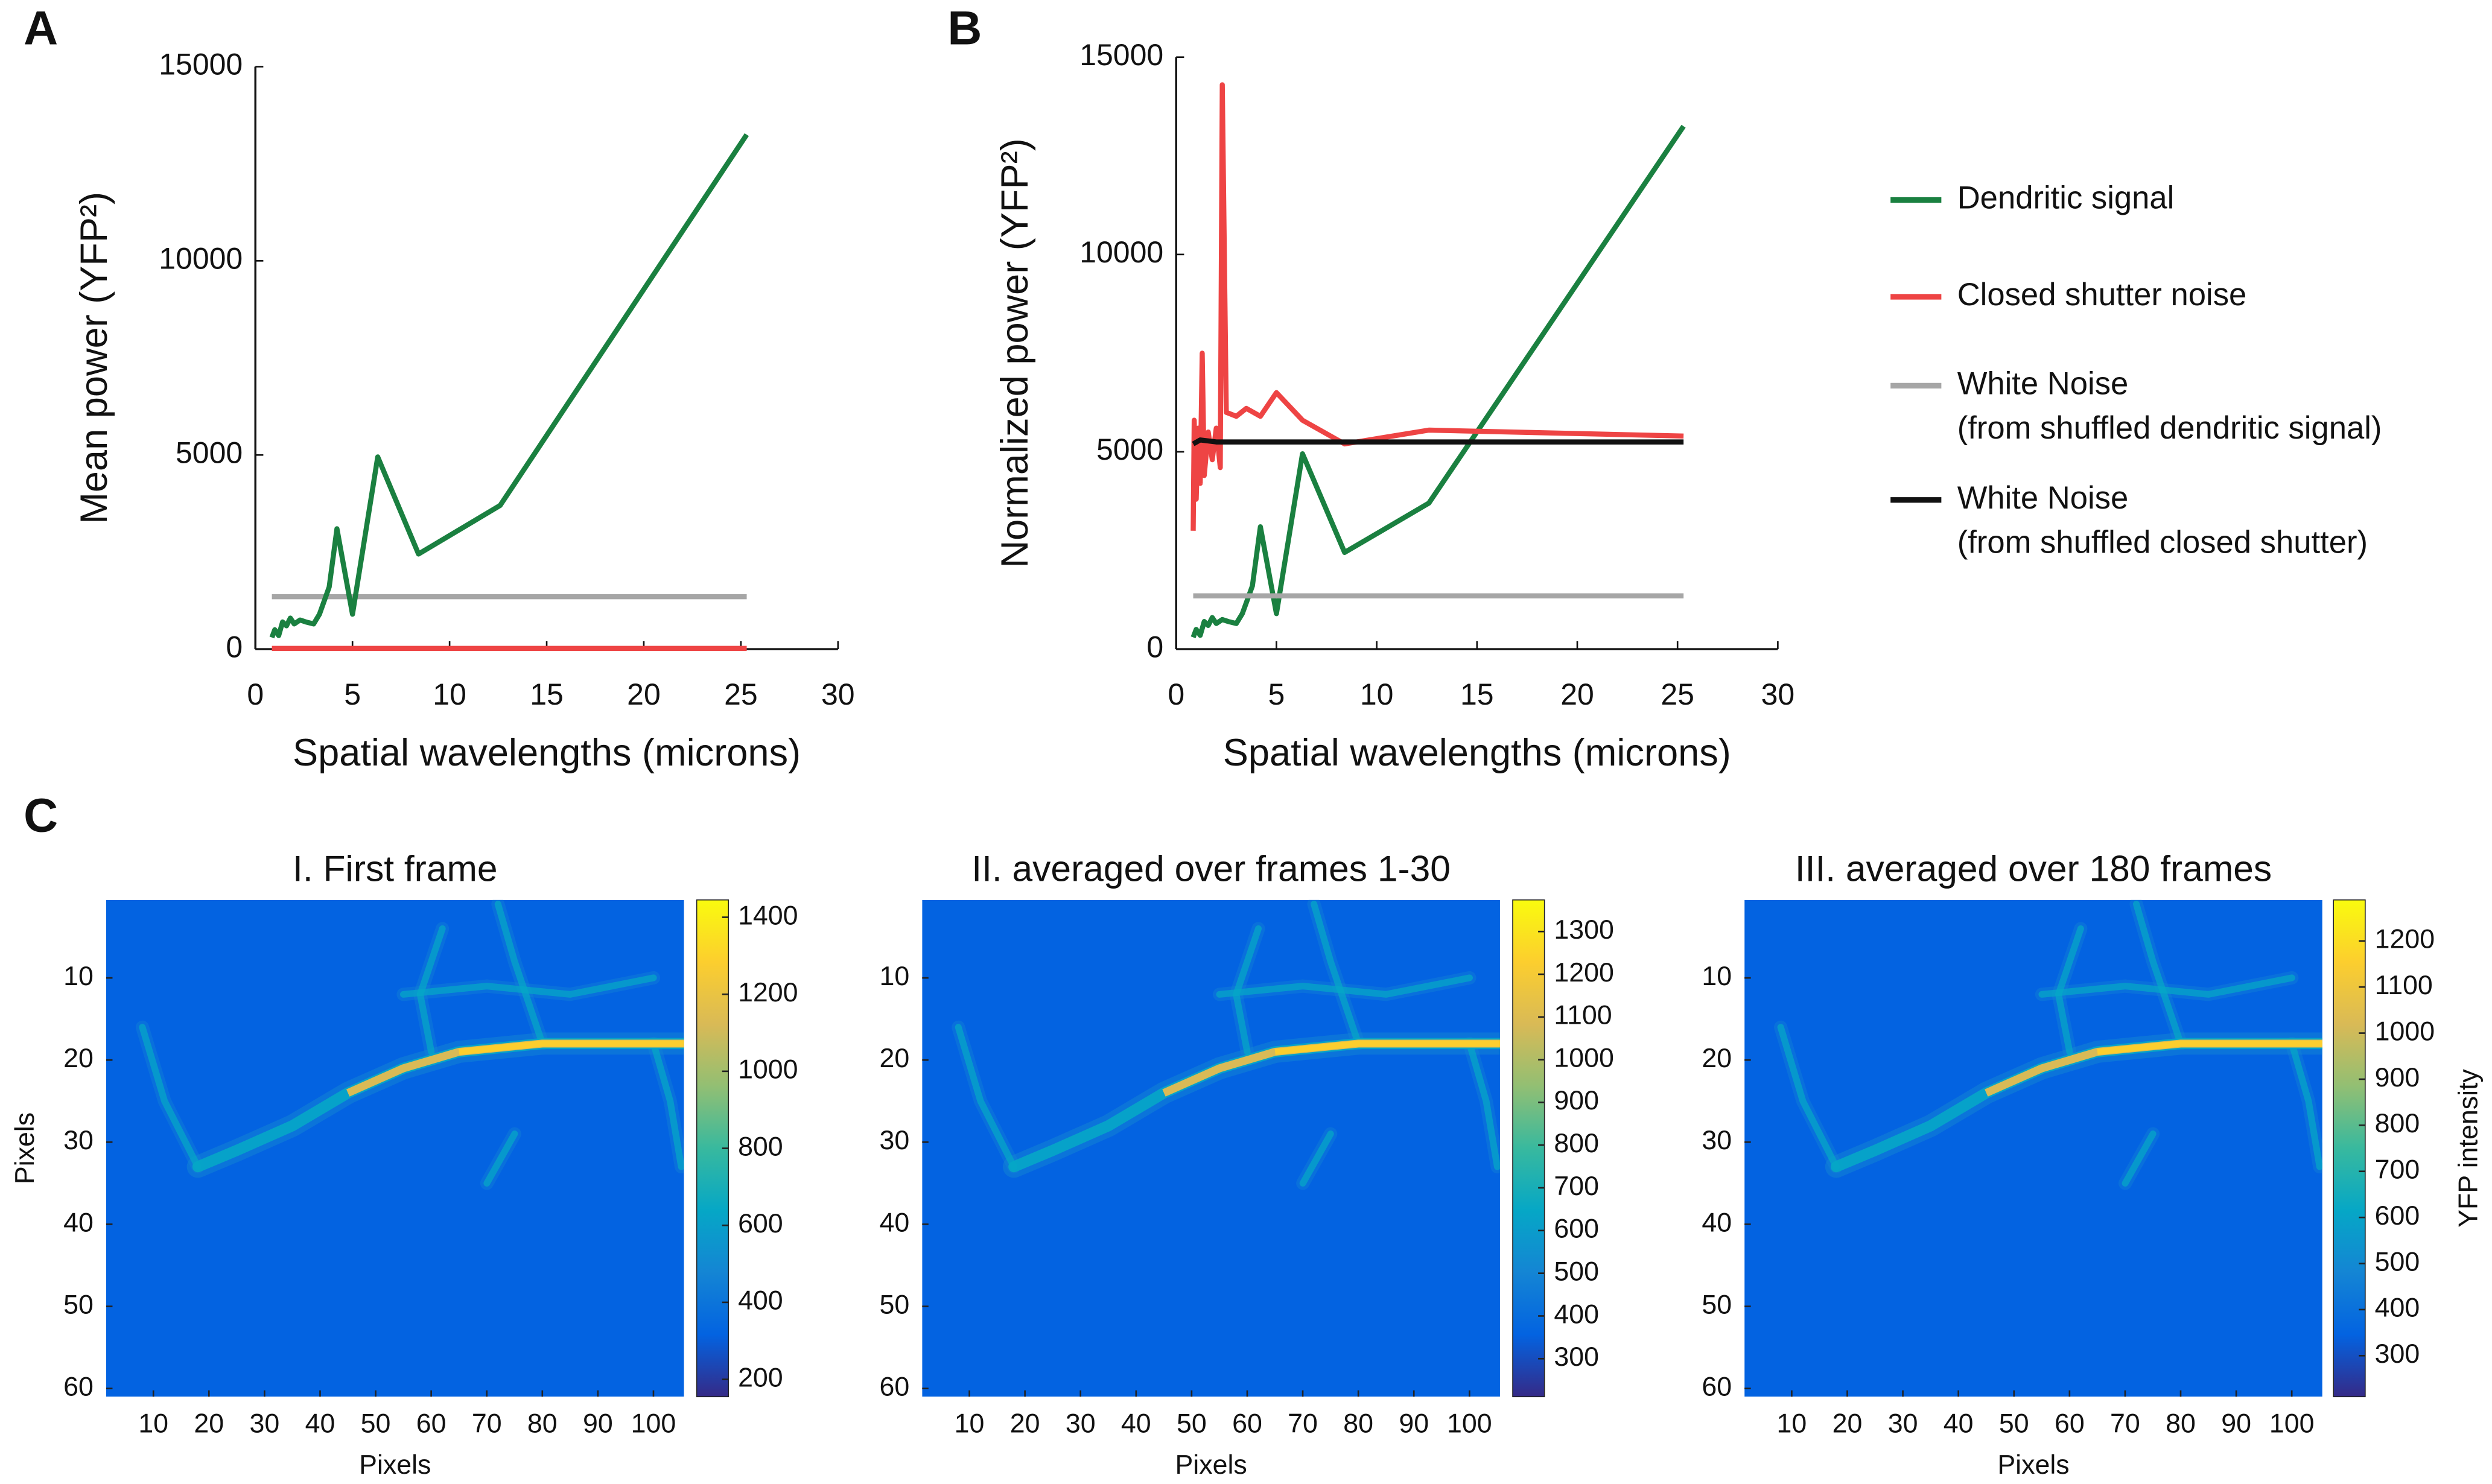 Image resolution: width=2492 pixels, height=1484 pixels. What do you see at coordinates (760, 1146) in the screenshot?
I see `colorbar-tick-label: 800` at bounding box center [760, 1146].